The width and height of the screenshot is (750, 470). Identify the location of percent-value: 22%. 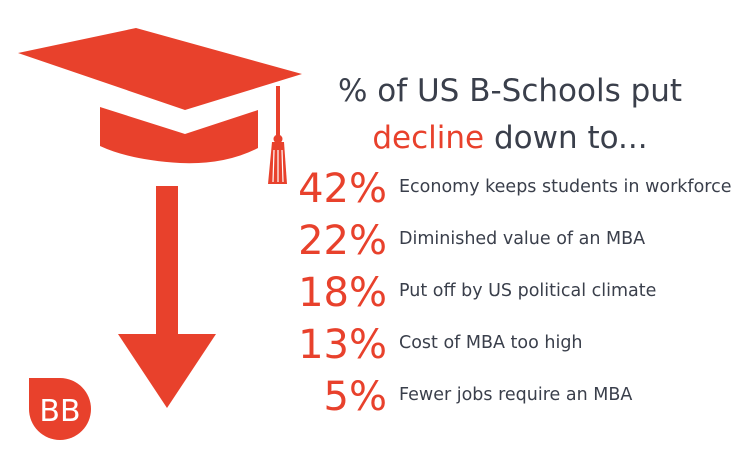
(342, 241).